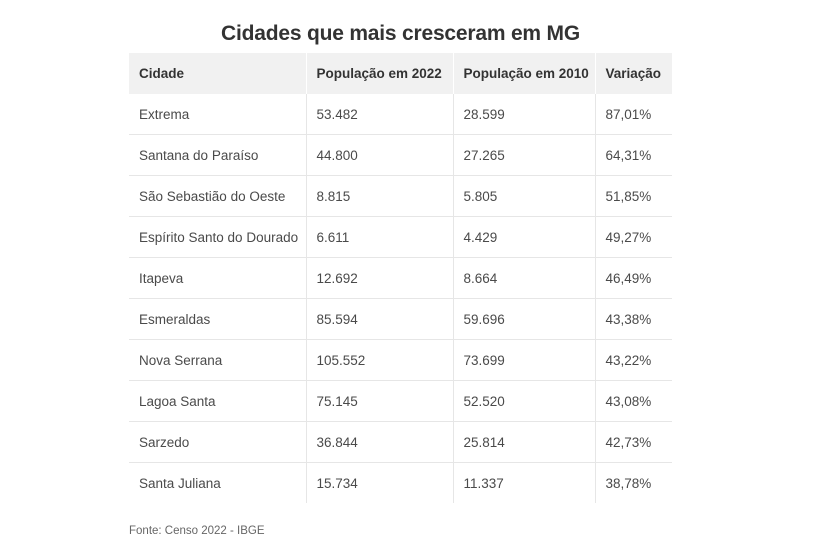 The image size is (835, 560). Describe the element at coordinates (380, 278) in the screenshot. I see `population-2022-cell: 12.692` at that location.